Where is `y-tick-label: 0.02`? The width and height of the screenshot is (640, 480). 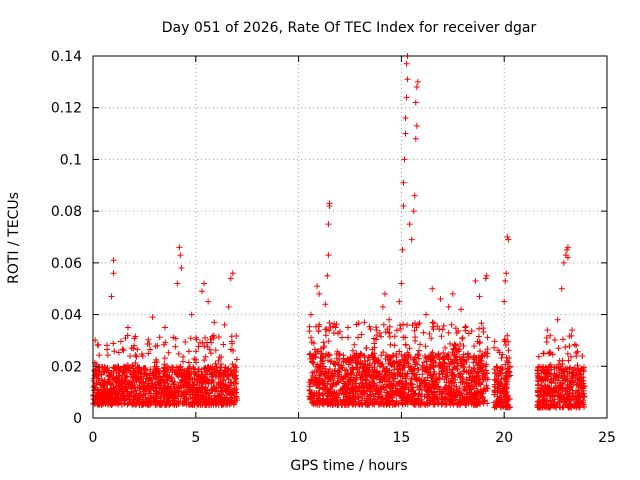
y-tick-label: 0.02 is located at coordinates (66, 367).